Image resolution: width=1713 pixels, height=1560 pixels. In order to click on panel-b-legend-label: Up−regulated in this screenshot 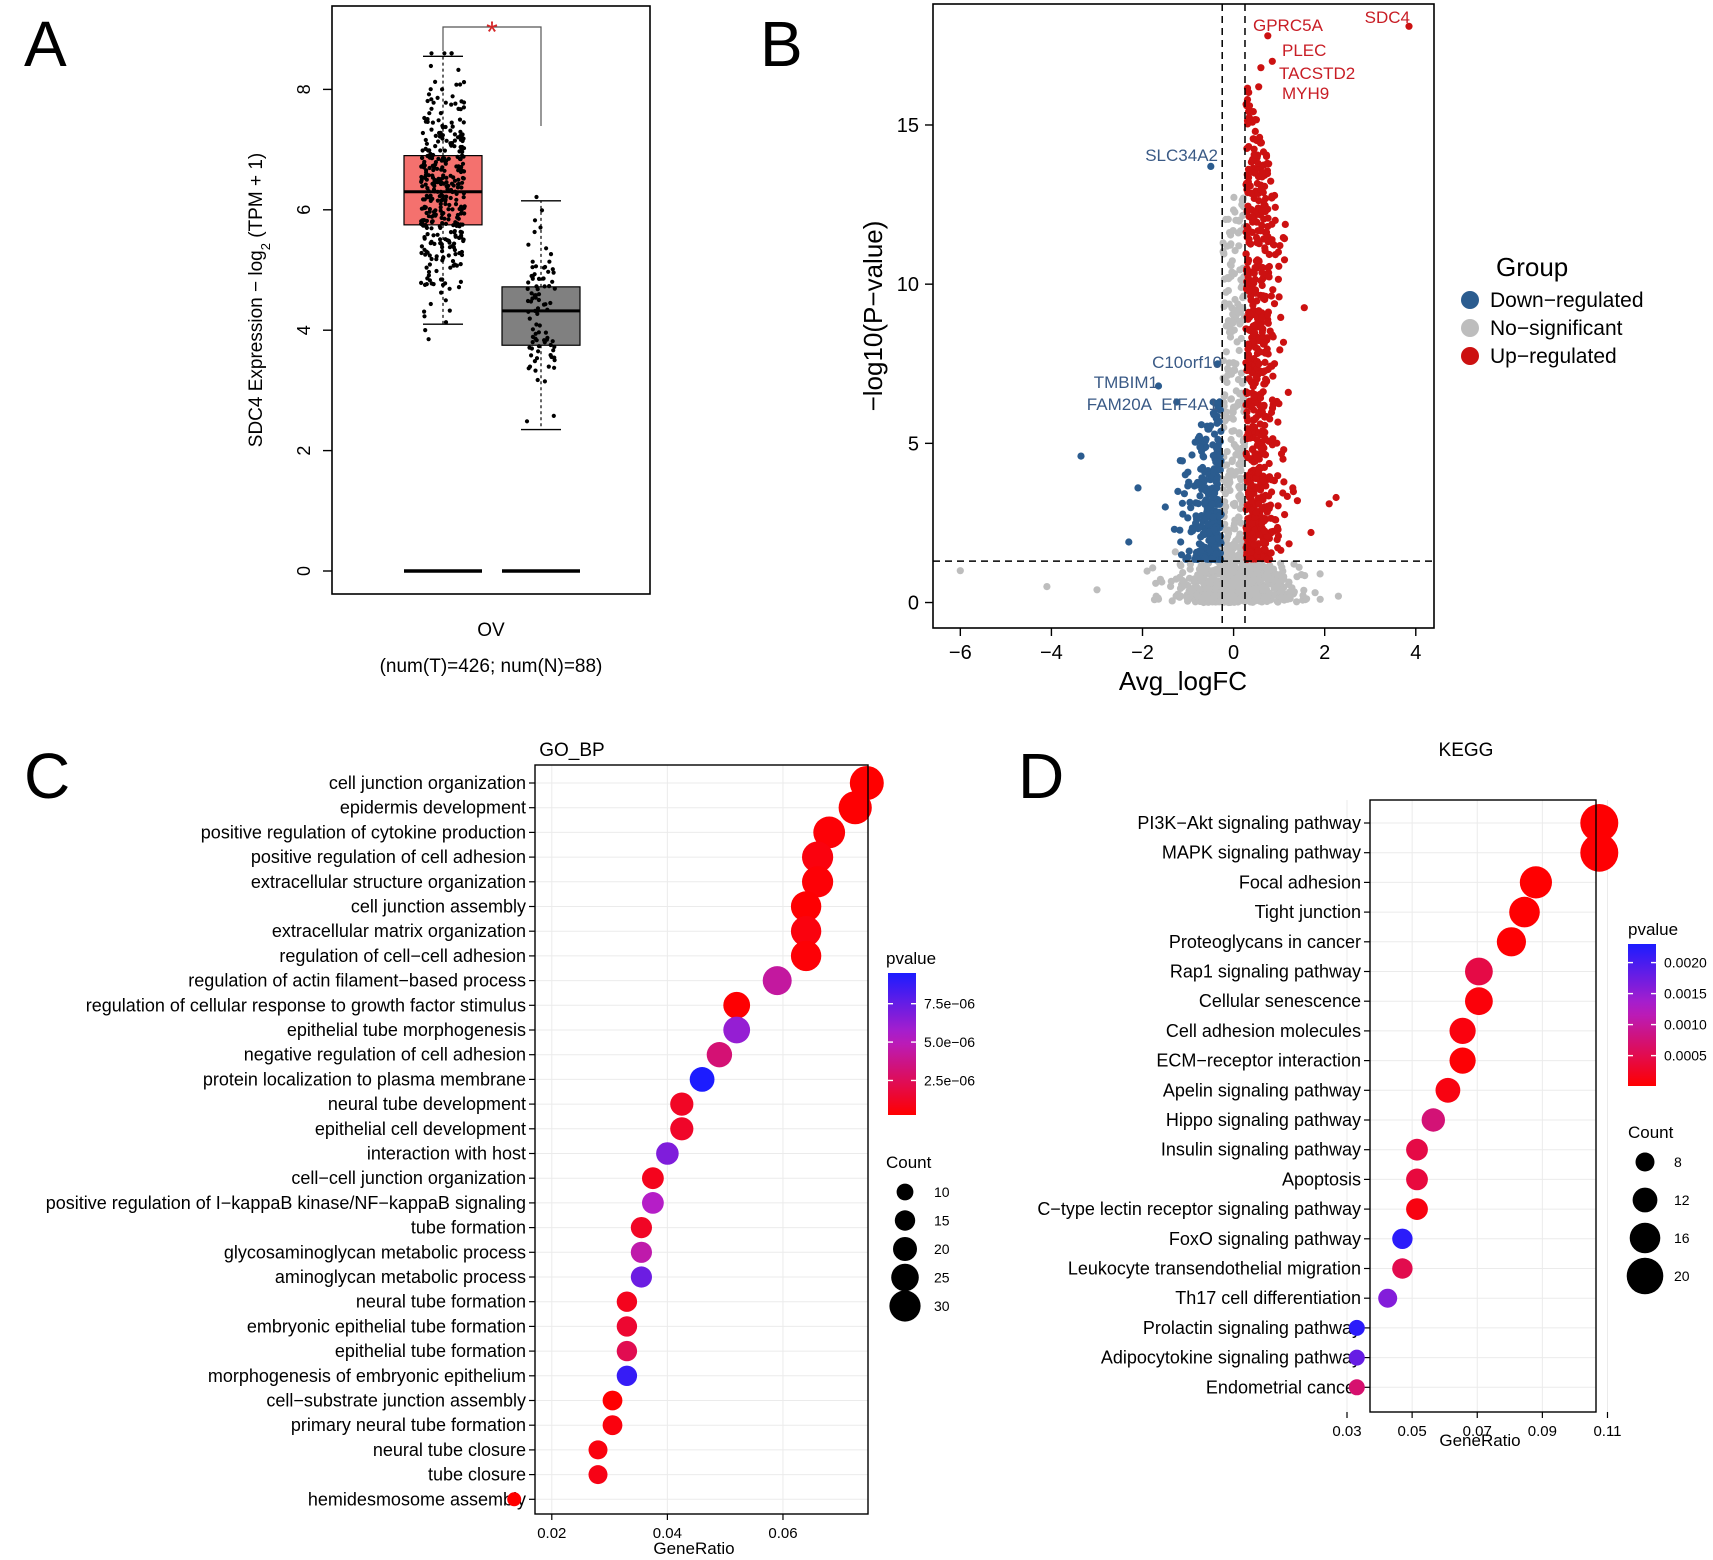, I will do `click(1553, 356)`.